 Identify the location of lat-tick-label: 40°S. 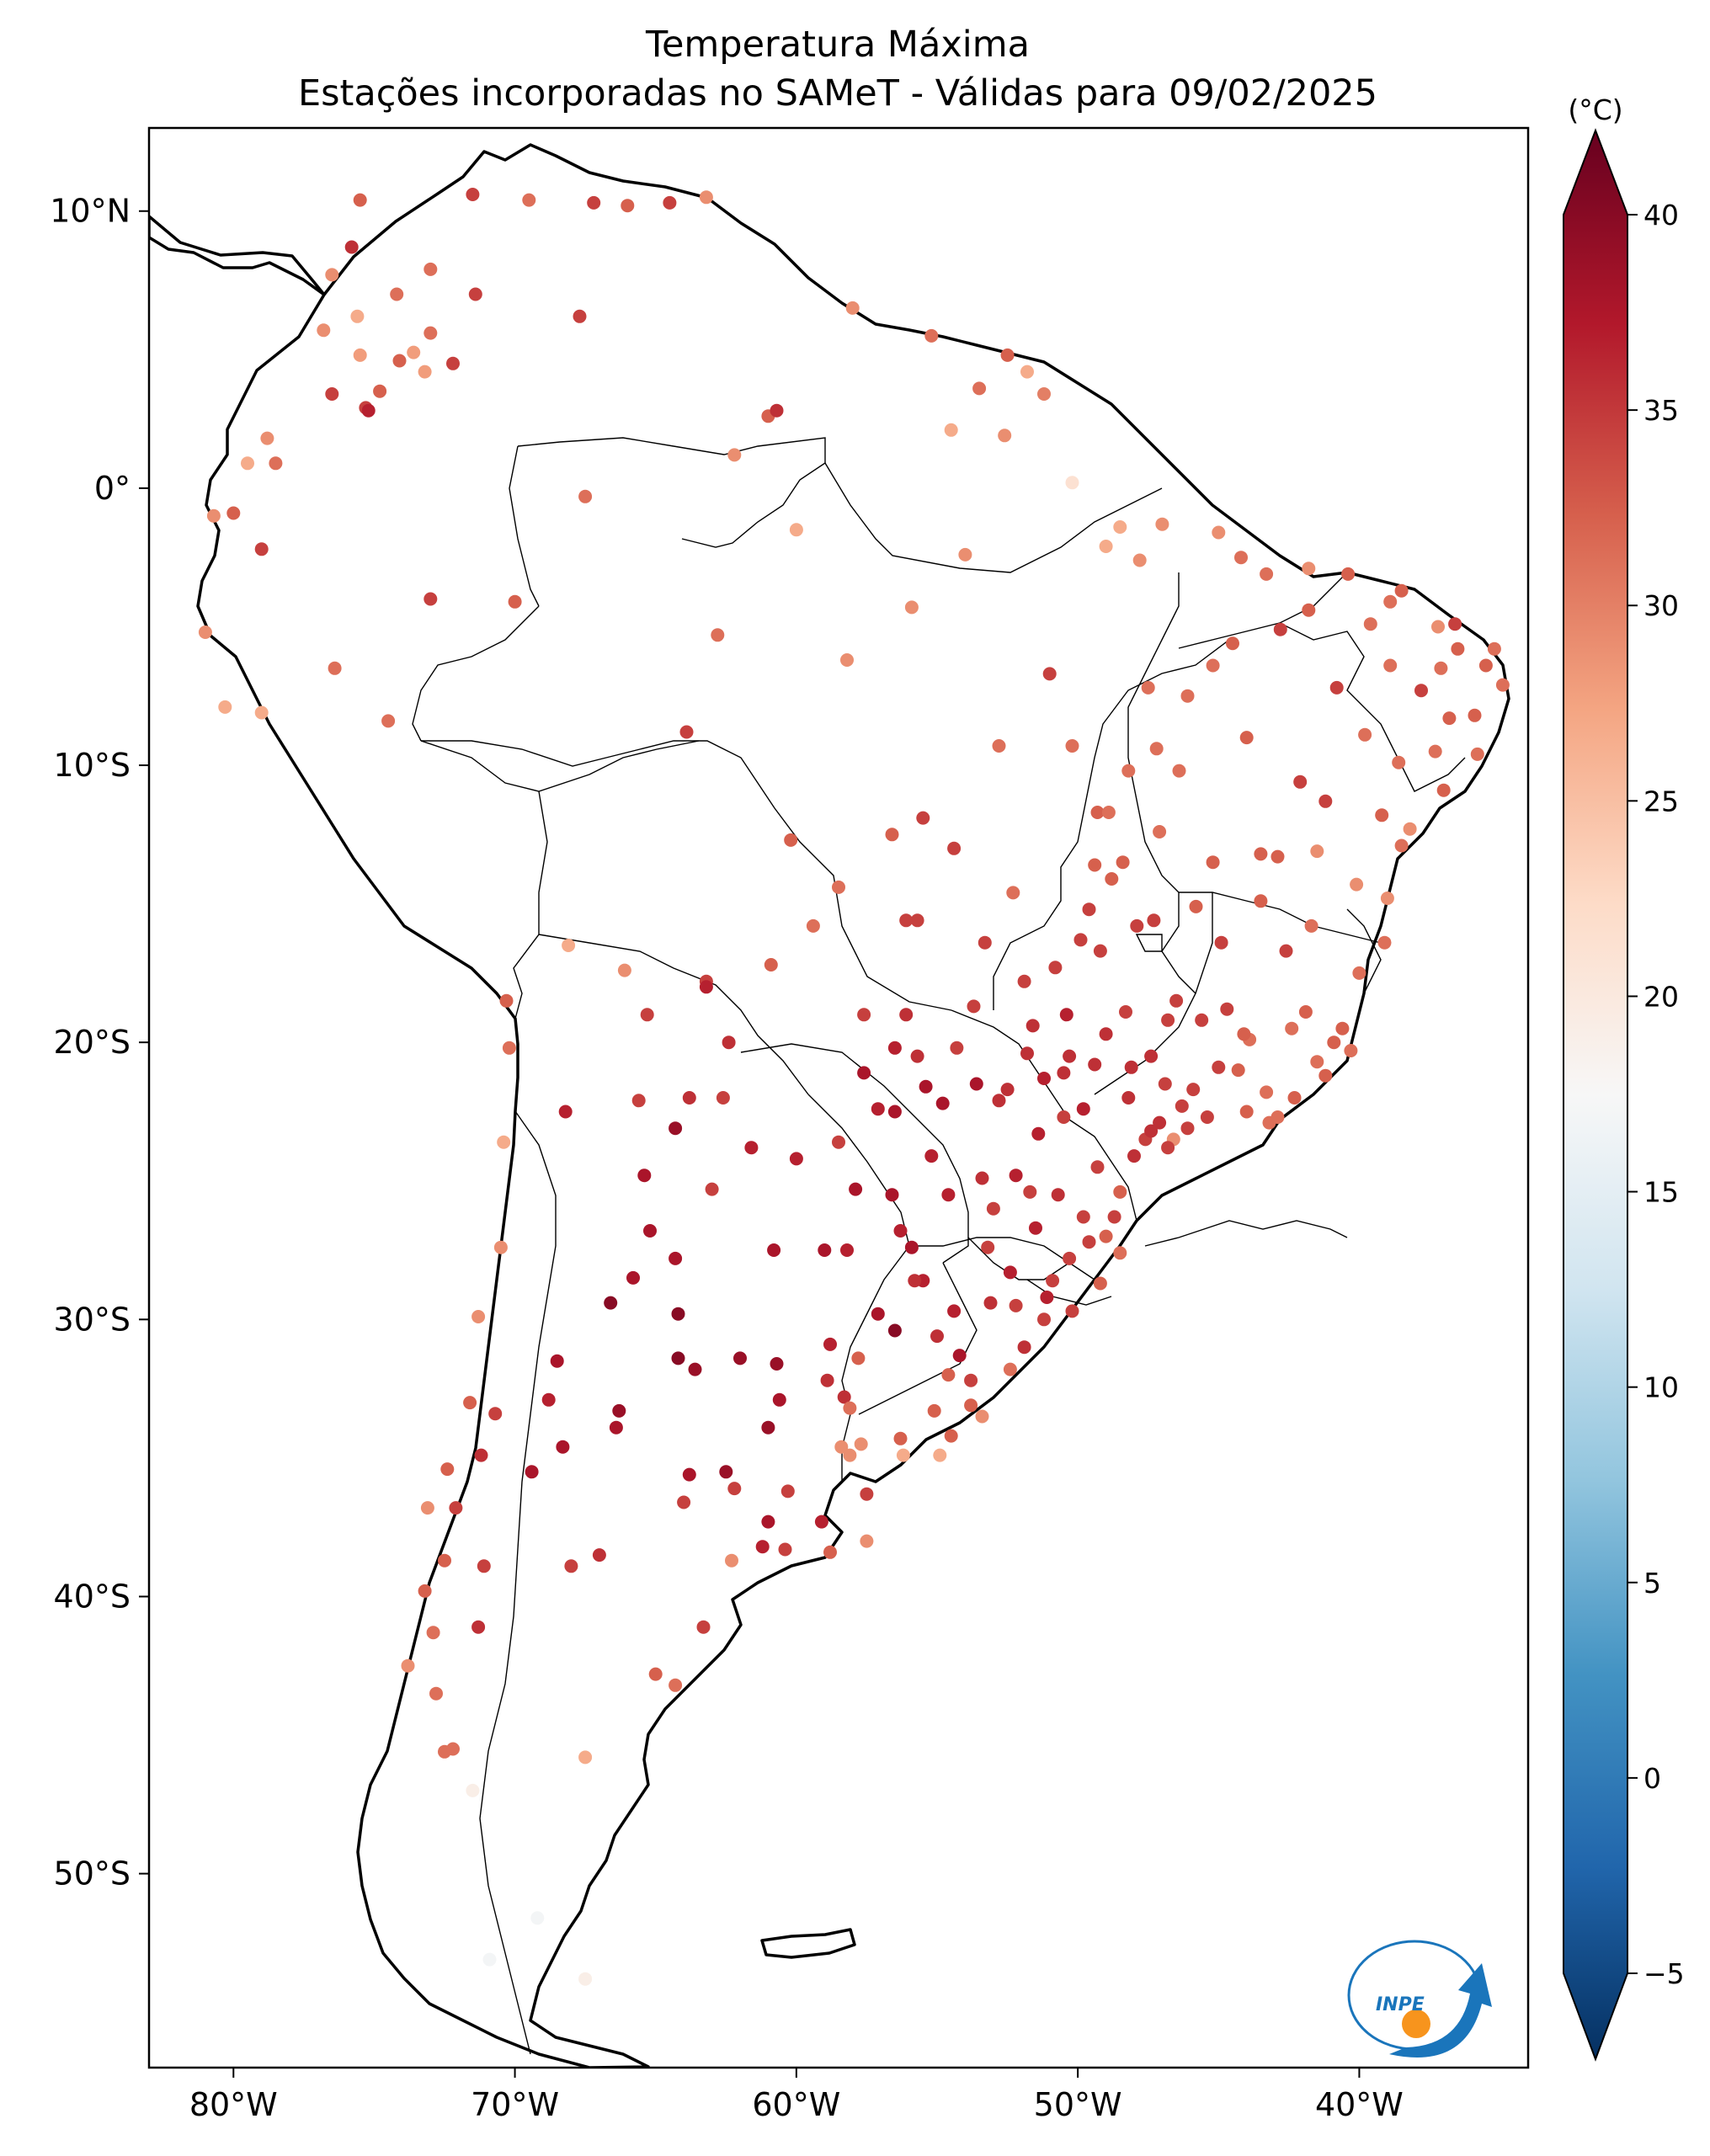
(92, 1597).